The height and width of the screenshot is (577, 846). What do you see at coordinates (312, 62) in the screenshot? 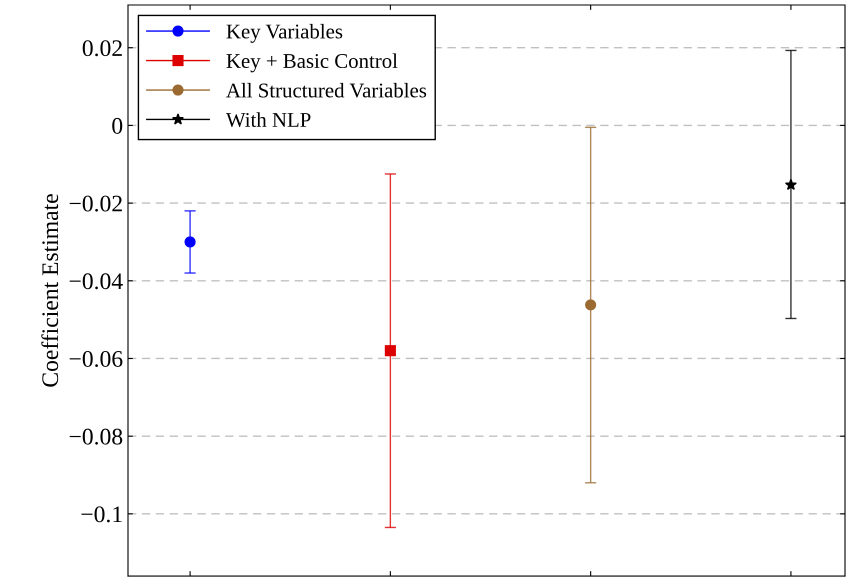
I see `legend-label: Key + Basic Control` at bounding box center [312, 62].